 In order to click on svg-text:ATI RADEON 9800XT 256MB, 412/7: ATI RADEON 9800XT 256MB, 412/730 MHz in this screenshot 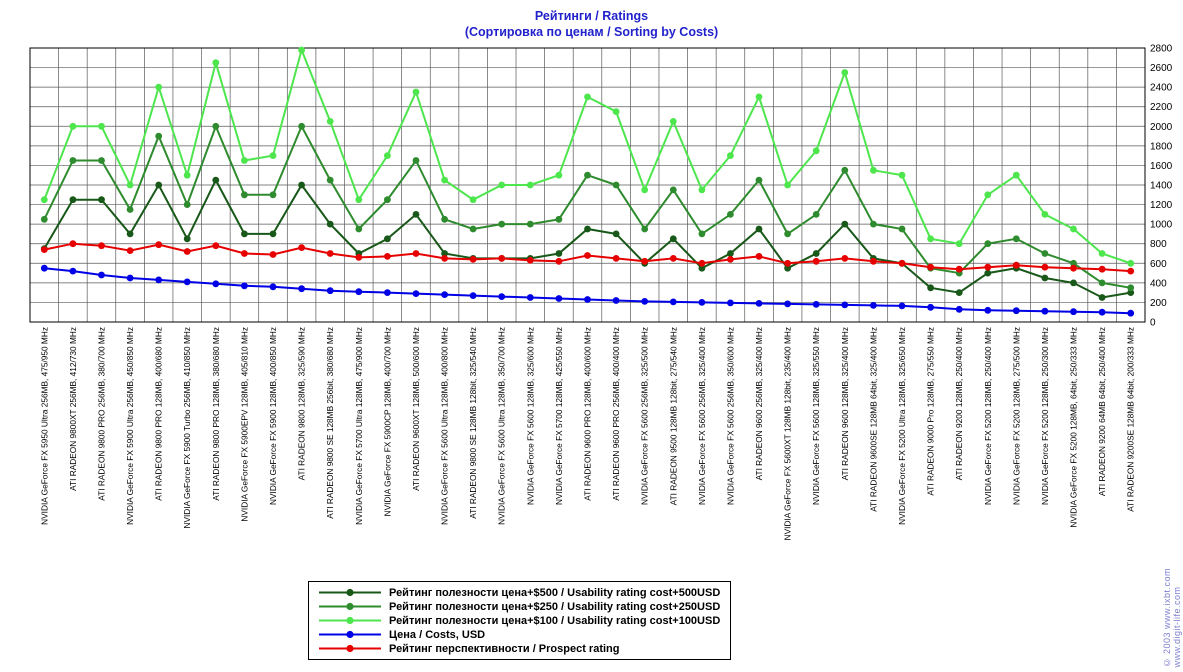, I will do `click(73, 409)`.